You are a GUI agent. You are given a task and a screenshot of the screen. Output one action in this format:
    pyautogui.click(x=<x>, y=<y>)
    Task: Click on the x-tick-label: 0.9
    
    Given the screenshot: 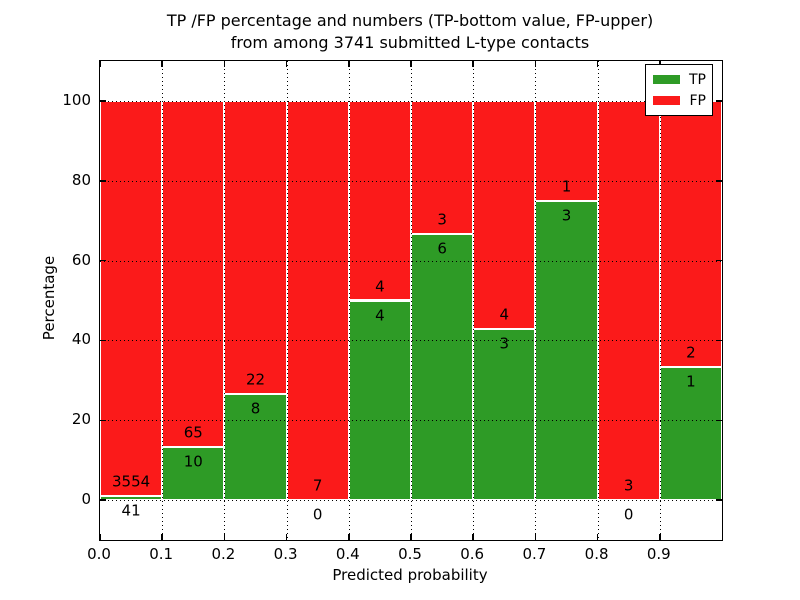 What is the action you would take?
    pyautogui.click(x=658, y=554)
    